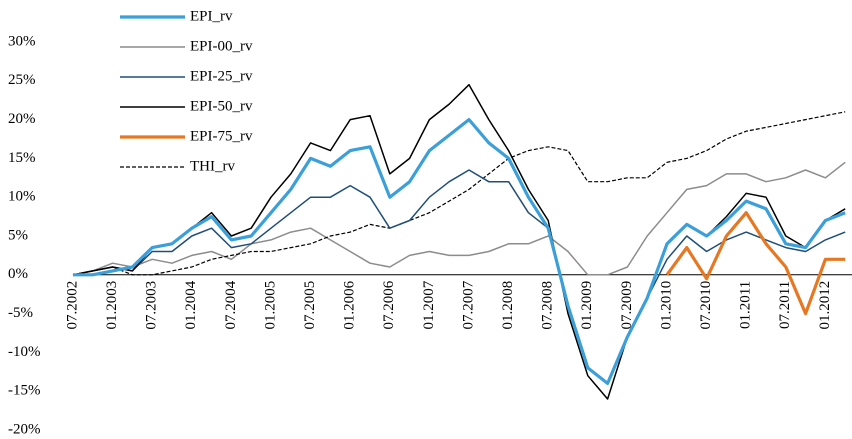 Image resolution: width=852 pixels, height=439 pixels. I want to click on x-tick-label: 01.2012, so click(825, 305).